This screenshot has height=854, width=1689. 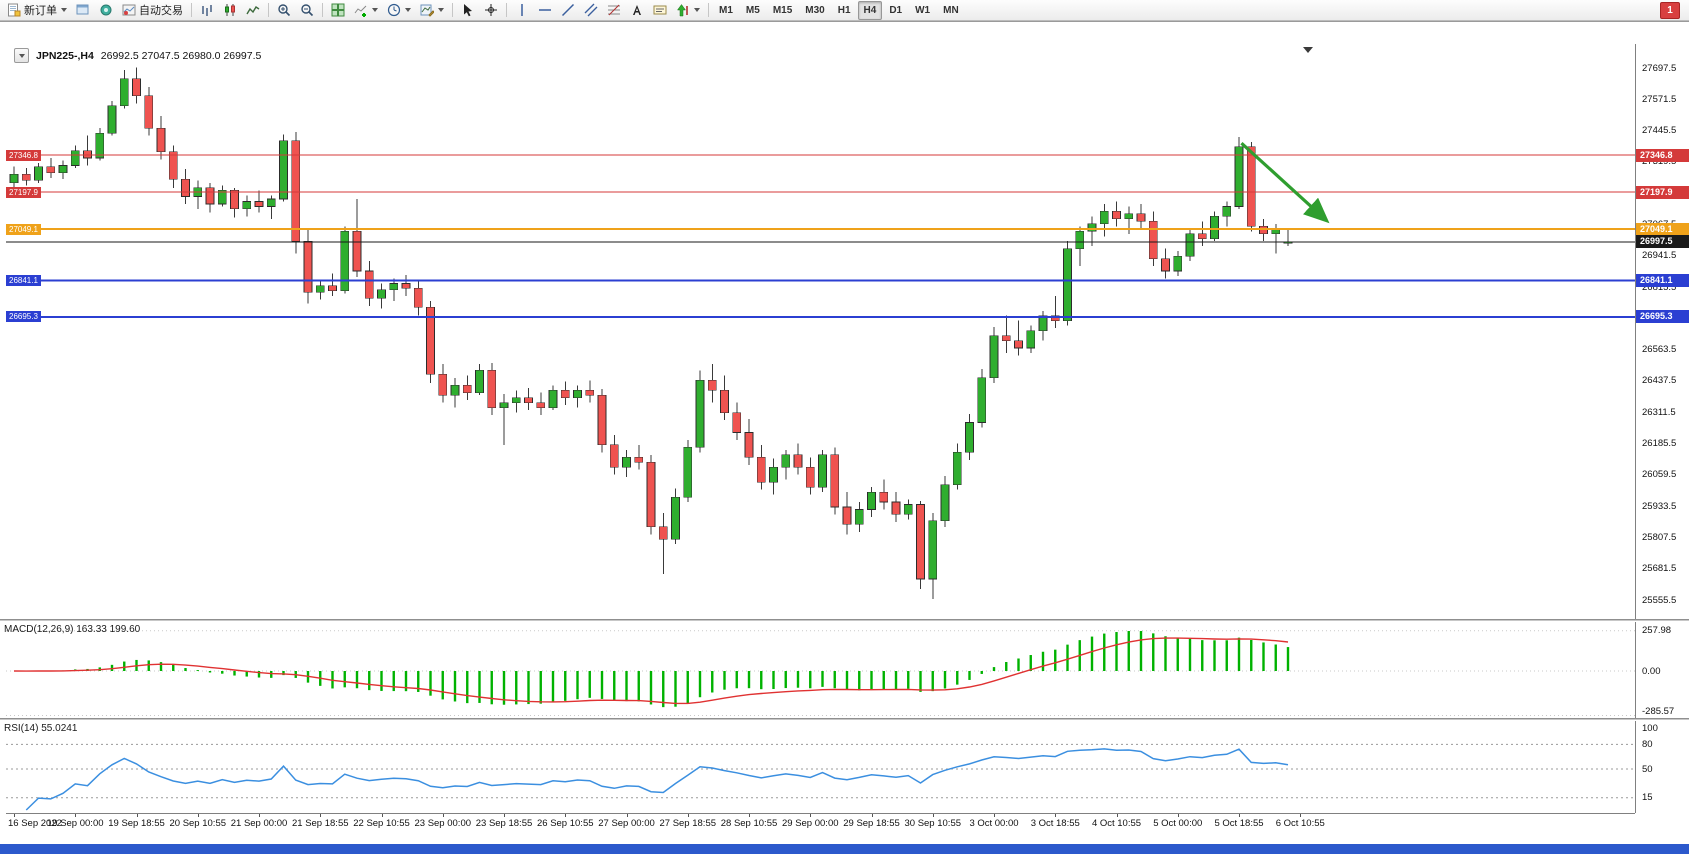 I want to click on new-order-button: 新订单, so click(x=37, y=10).